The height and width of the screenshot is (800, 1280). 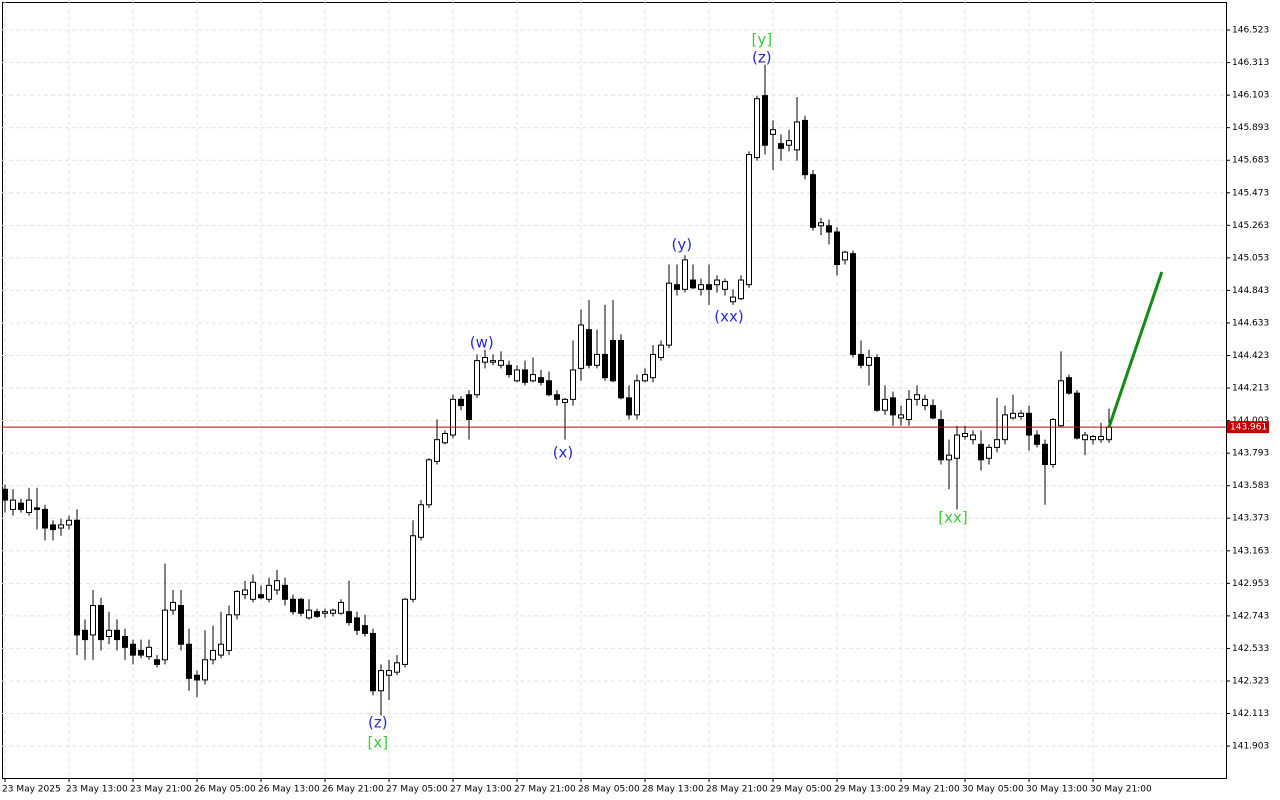 What do you see at coordinates (1250, 747) in the screenshot?
I see `y-tick-label: 141.903` at bounding box center [1250, 747].